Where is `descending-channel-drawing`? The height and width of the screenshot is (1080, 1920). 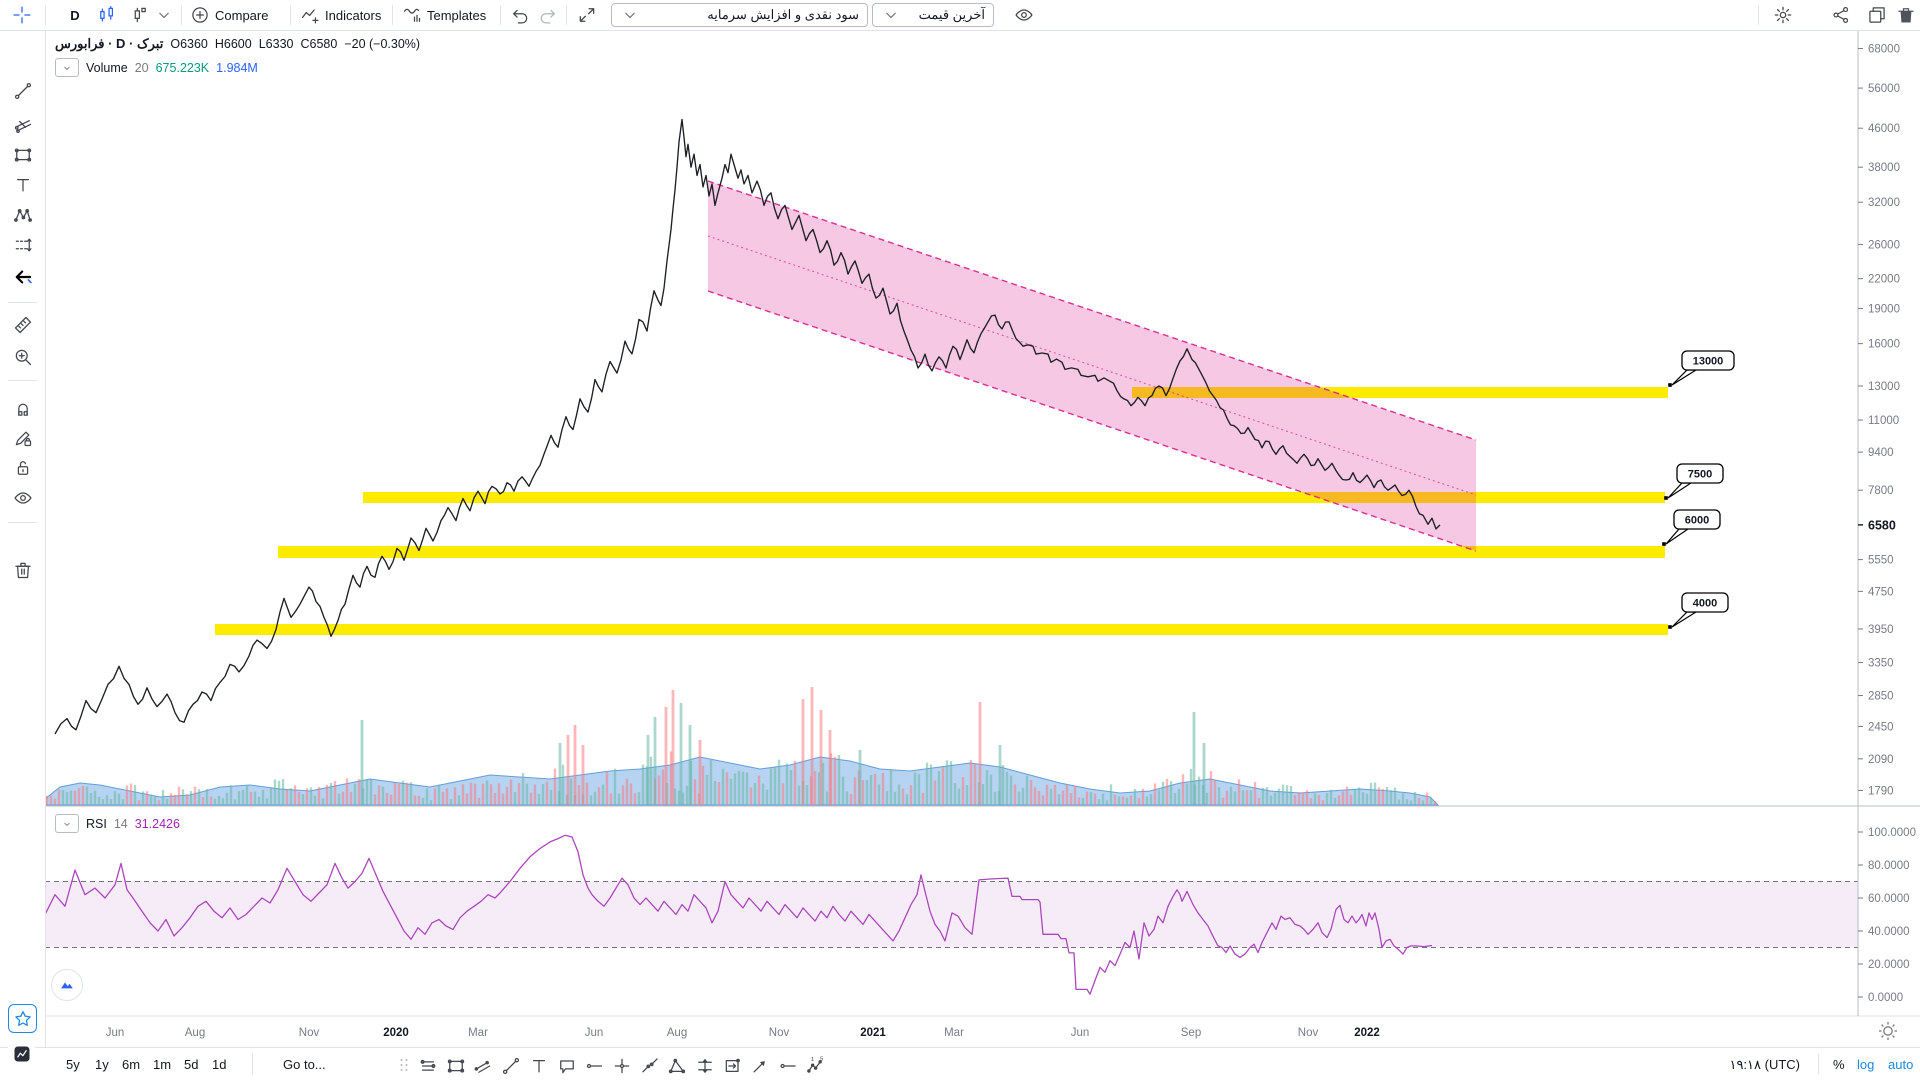 descending-channel-drawing is located at coordinates (1092, 366).